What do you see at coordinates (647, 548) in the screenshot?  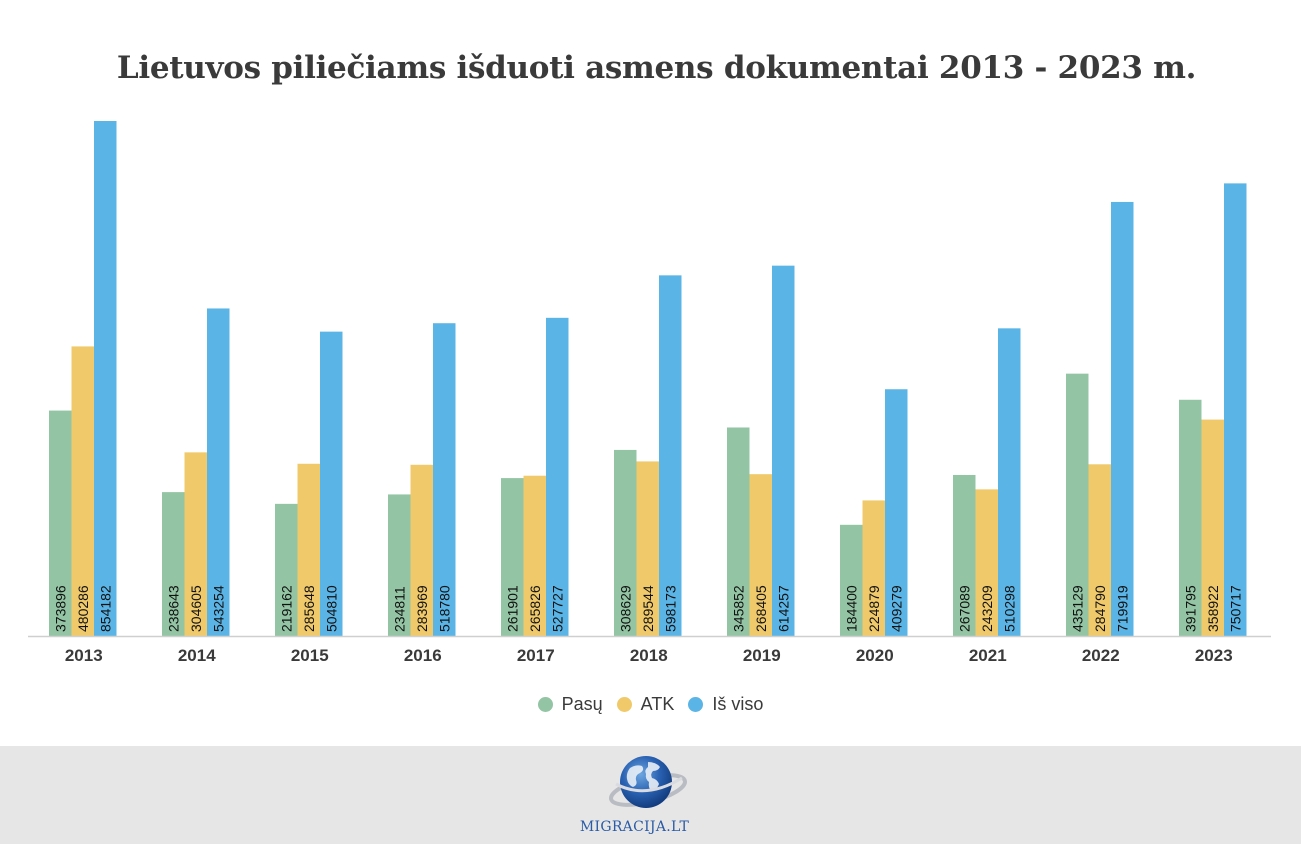 I see `bar-ATK-2018` at bounding box center [647, 548].